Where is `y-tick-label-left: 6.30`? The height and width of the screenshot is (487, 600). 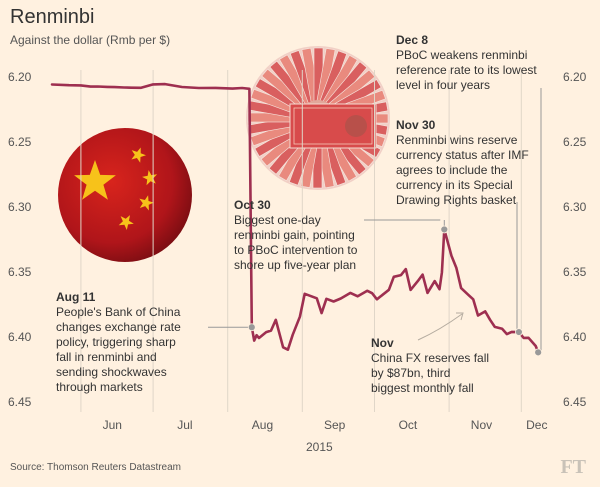
y-tick-label-left: 6.30 is located at coordinates (20, 207).